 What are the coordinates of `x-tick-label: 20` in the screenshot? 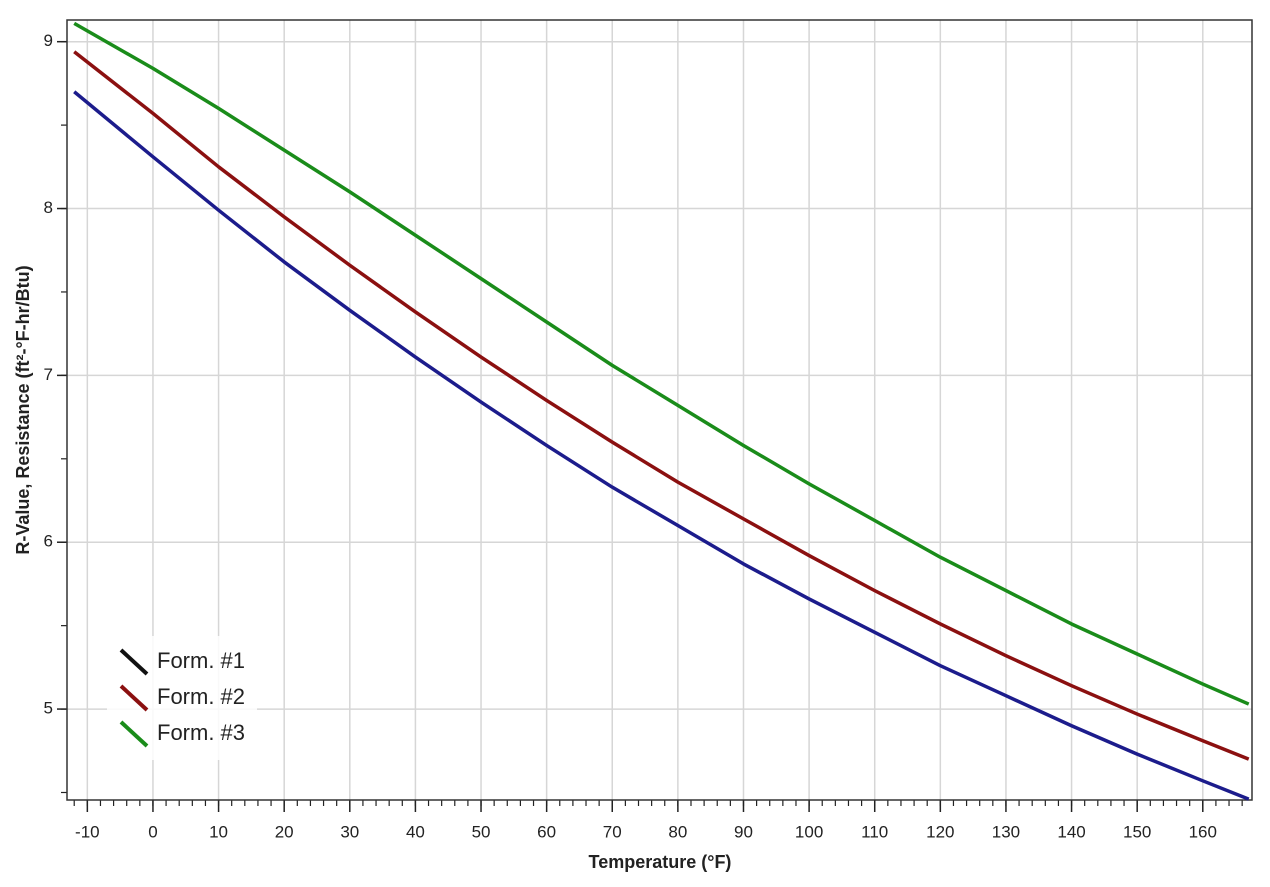 It's located at (284, 831).